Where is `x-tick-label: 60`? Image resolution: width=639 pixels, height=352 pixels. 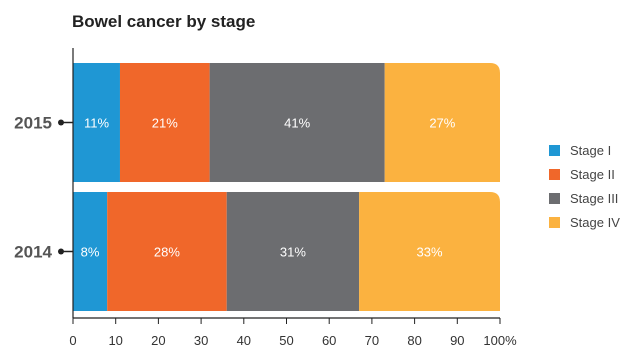 x-tick-label: 60 is located at coordinates (329, 340).